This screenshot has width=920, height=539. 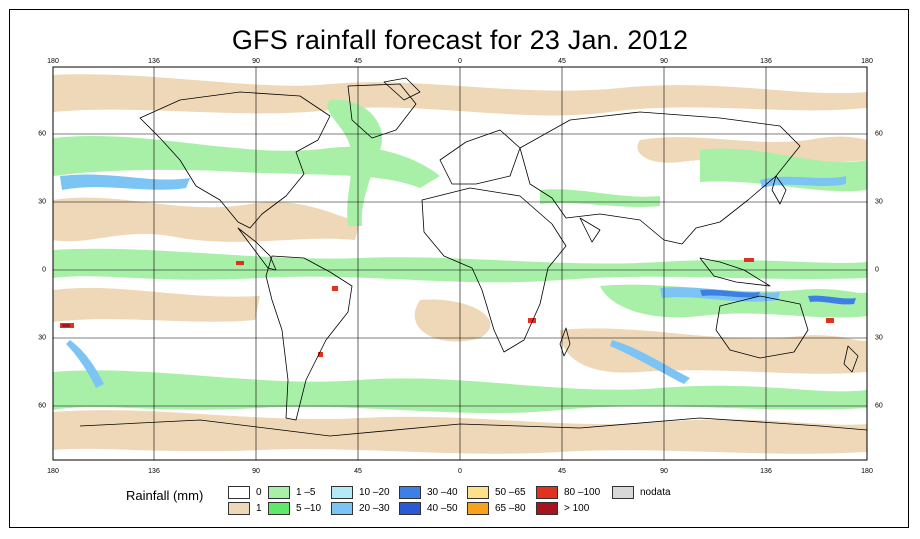 I want to click on legend-label: 10 –20, so click(x=374, y=492).